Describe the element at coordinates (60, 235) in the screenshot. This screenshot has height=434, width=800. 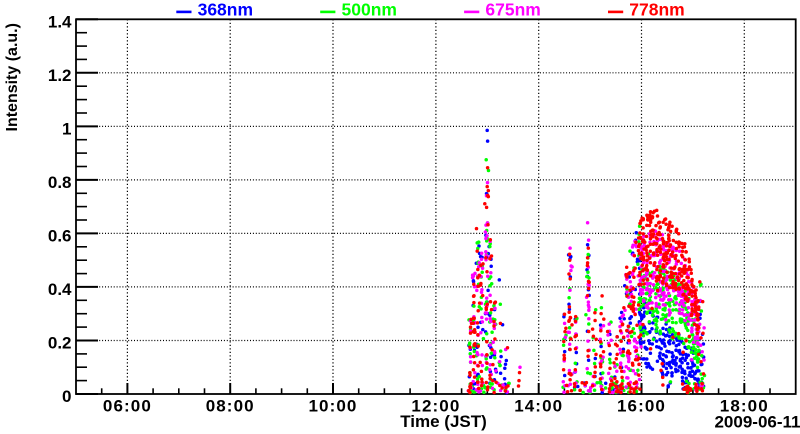
I see `svg-text: 0.6` at that location.